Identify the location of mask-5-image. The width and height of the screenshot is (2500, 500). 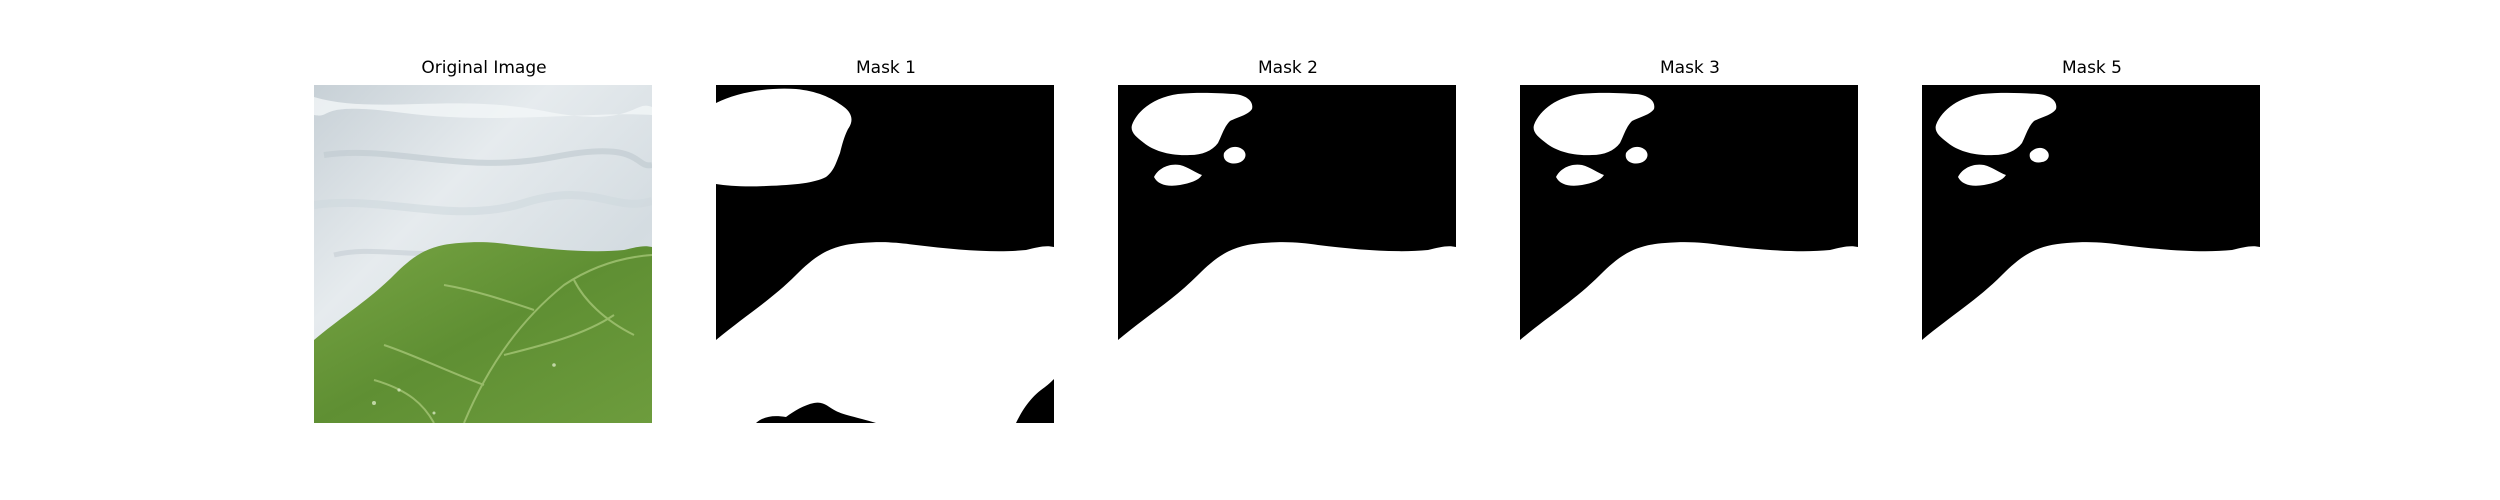
(2091, 254).